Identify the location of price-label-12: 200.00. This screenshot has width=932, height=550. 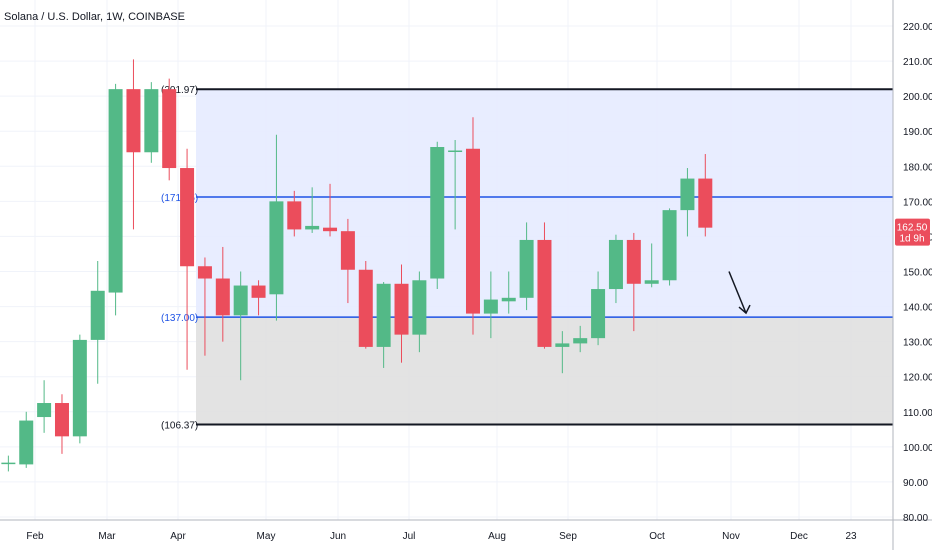
(917, 97).